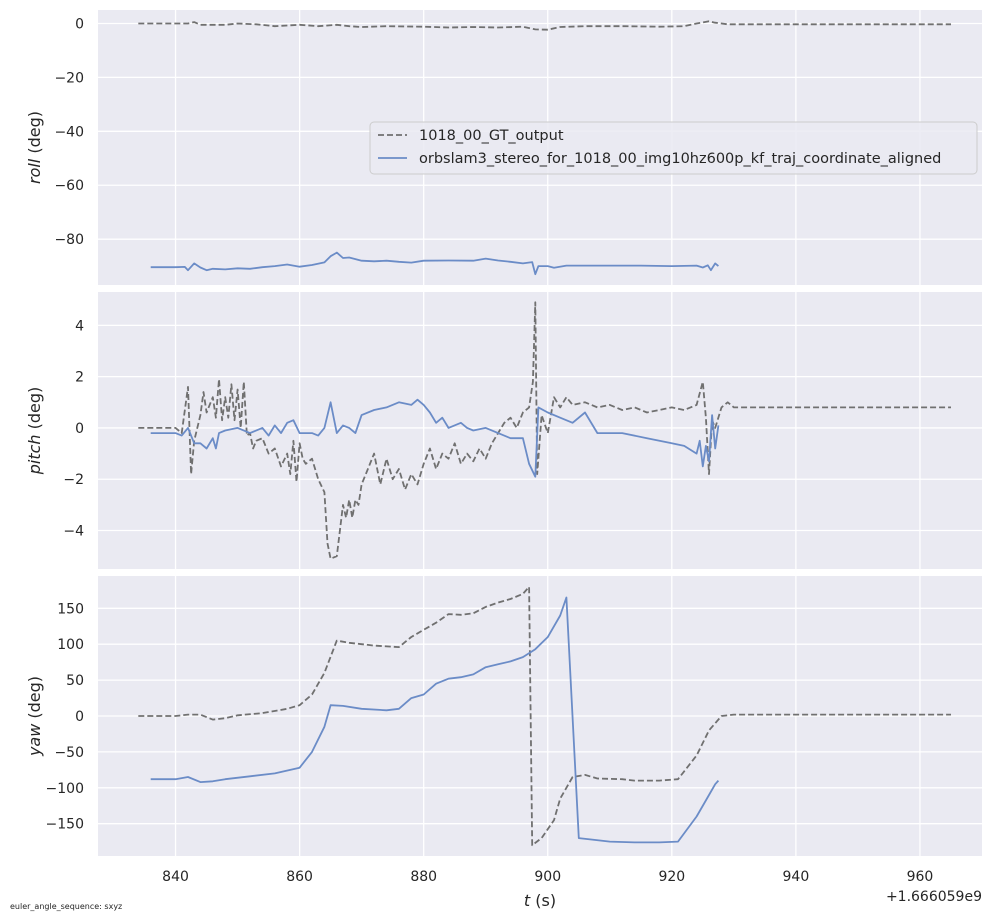  I want to click on roll-series-line-gt, so click(544, 25).